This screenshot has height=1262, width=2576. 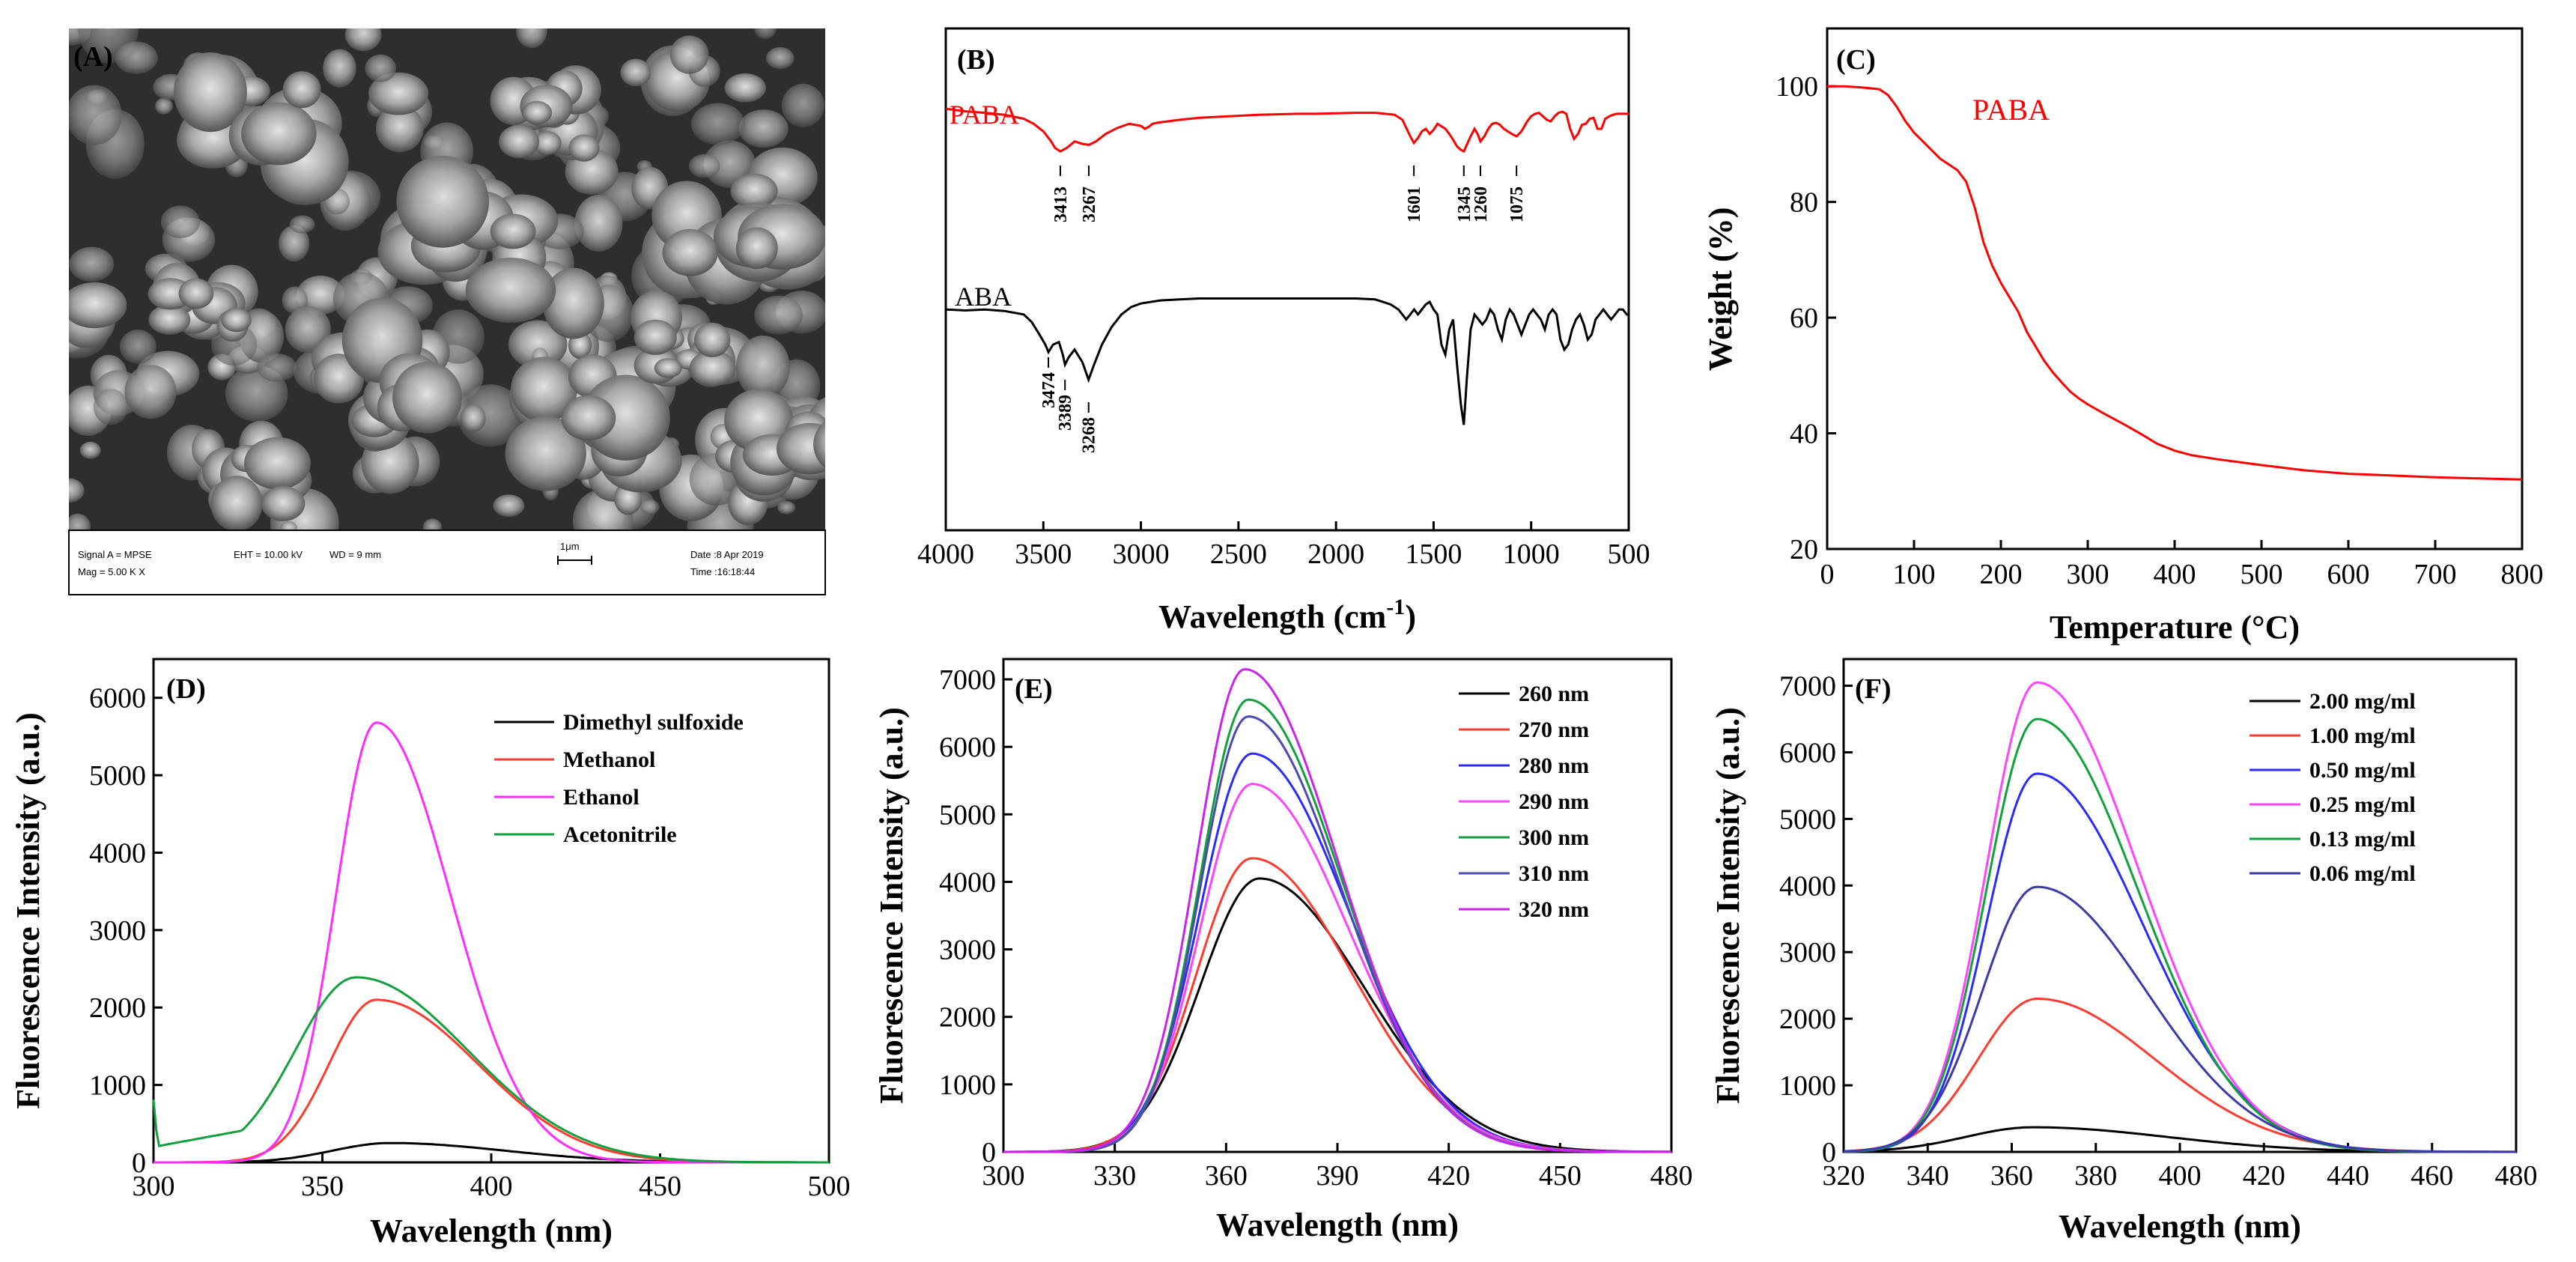 What do you see at coordinates (1335, 554) in the screenshot?
I see `panel-b-x-tick-label: 2000` at bounding box center [1335, 554].